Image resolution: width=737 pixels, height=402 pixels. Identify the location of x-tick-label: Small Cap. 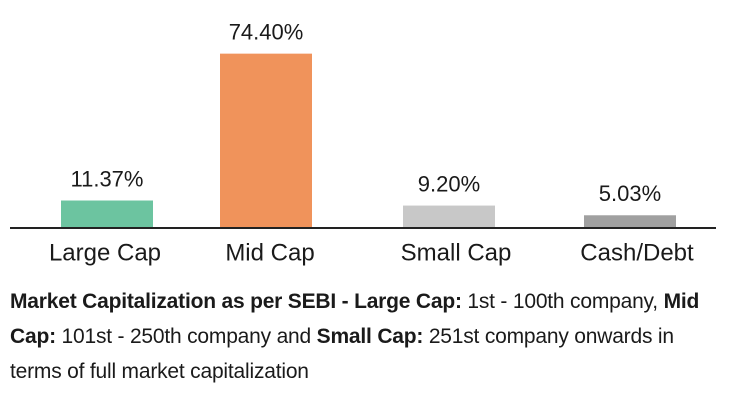
(456, 252).